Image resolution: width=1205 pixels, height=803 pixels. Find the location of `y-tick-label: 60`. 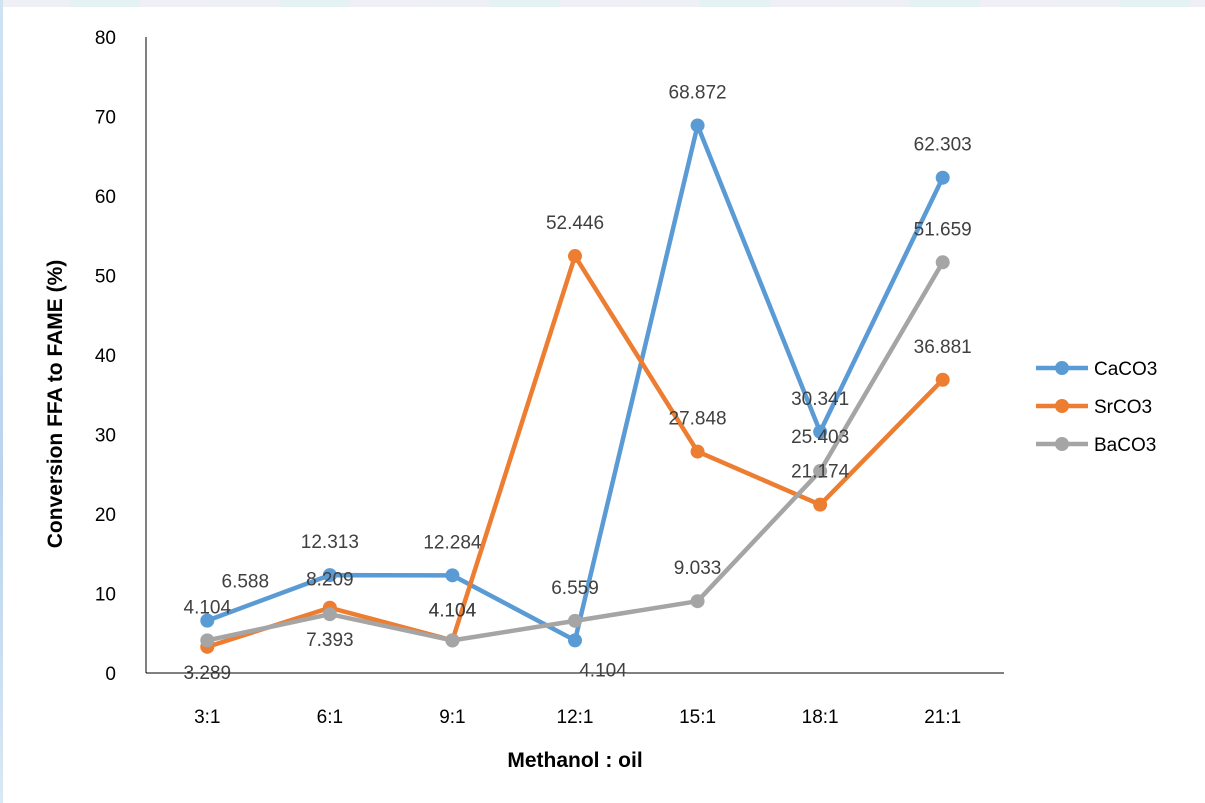

y-tick-label: 60 is located at coordinates (105, 197).